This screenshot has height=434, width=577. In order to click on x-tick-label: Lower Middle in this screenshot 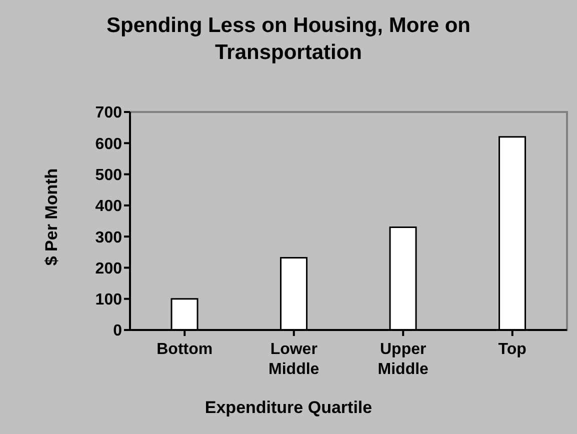, I will do `click(294, 359)`.